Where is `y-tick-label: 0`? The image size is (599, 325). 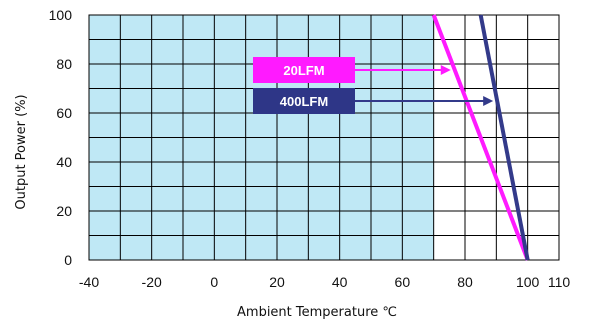 y-tick-label: 0 is located at coordinates (68, 260).